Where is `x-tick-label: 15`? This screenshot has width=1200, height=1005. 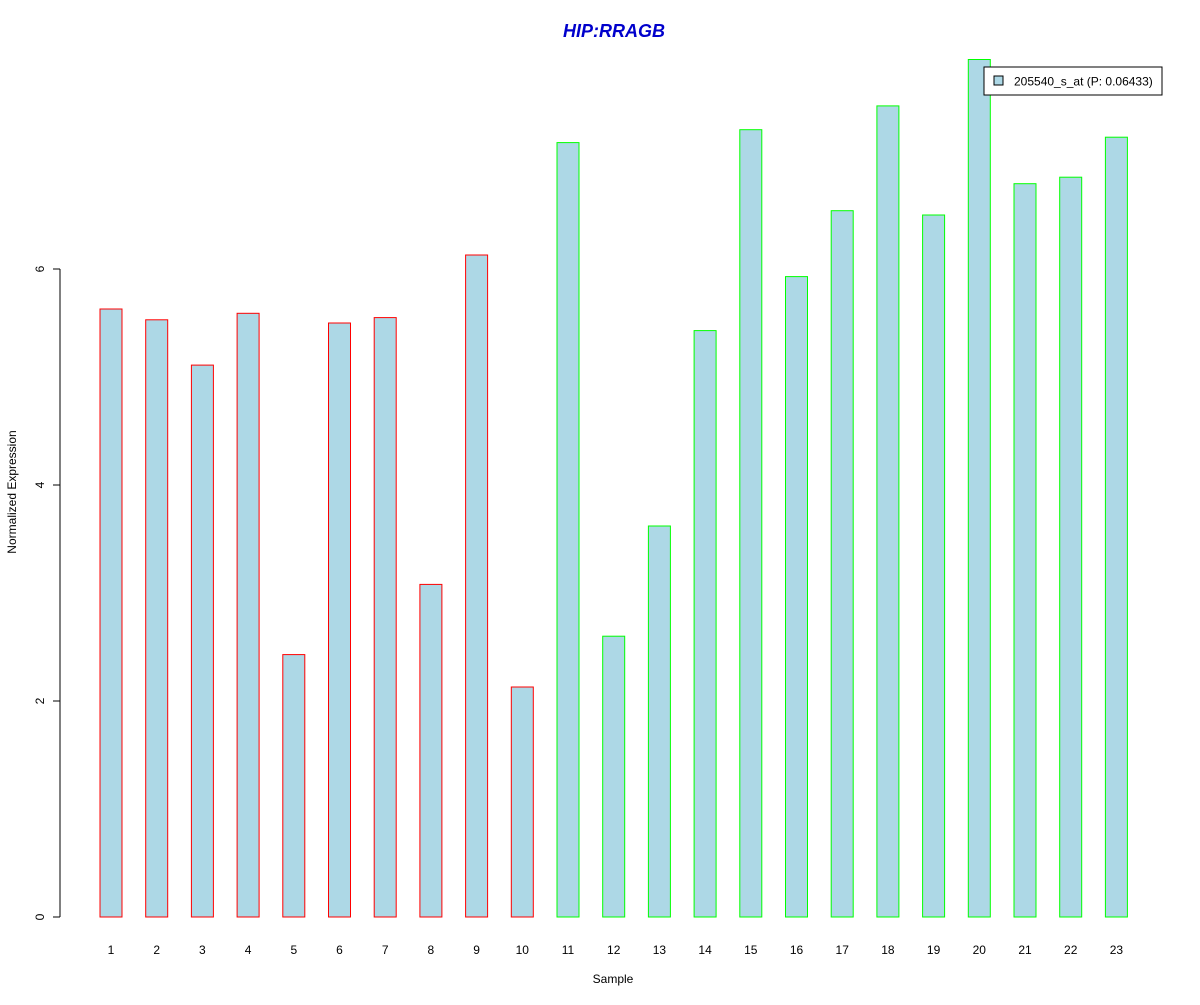 x-tick-label: 15 is located at coordinates (751, 950).